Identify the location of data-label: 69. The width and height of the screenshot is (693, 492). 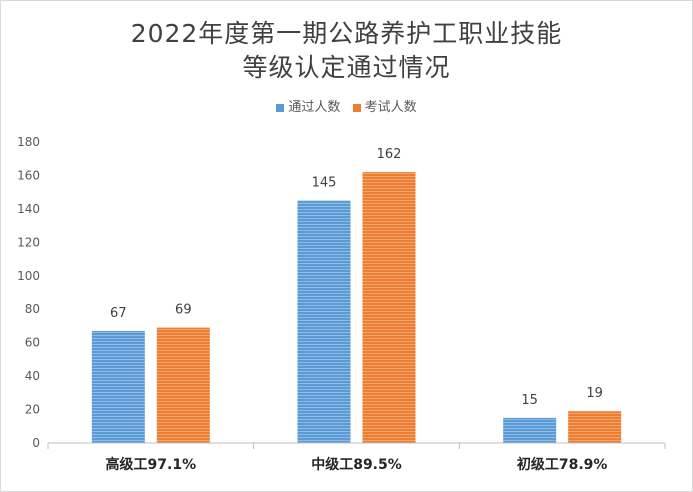
(183, 310).